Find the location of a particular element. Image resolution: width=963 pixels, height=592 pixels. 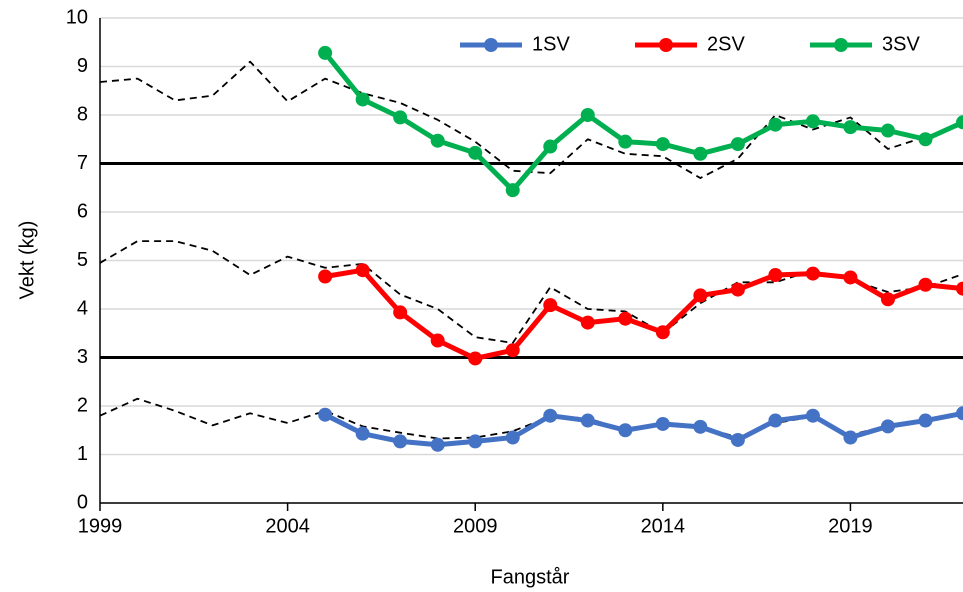

y-tick-label: 10 is located at coordinates (77, 17).